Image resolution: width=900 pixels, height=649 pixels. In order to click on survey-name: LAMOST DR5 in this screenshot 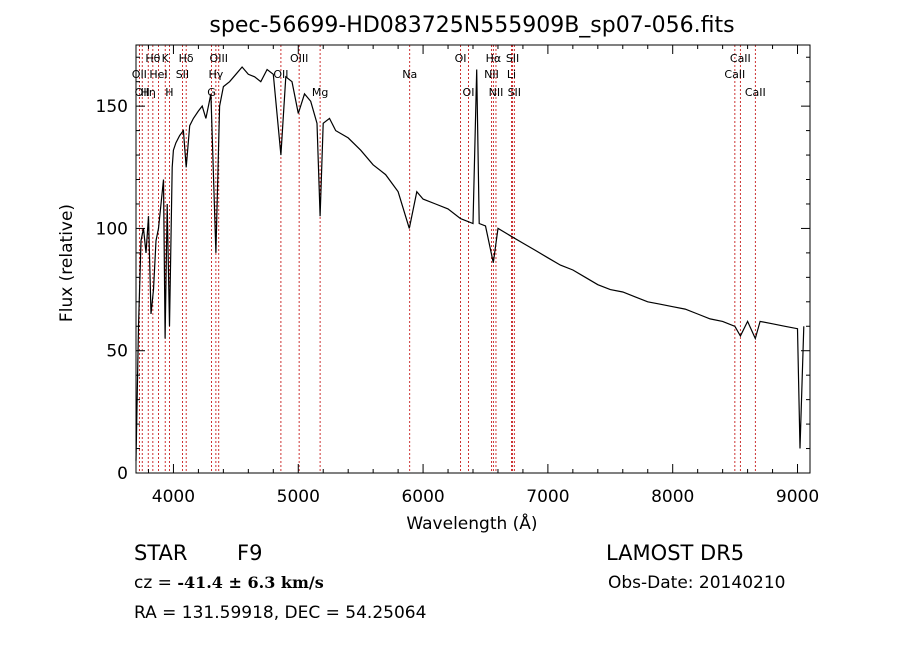, I will do `click(675, 553)`.